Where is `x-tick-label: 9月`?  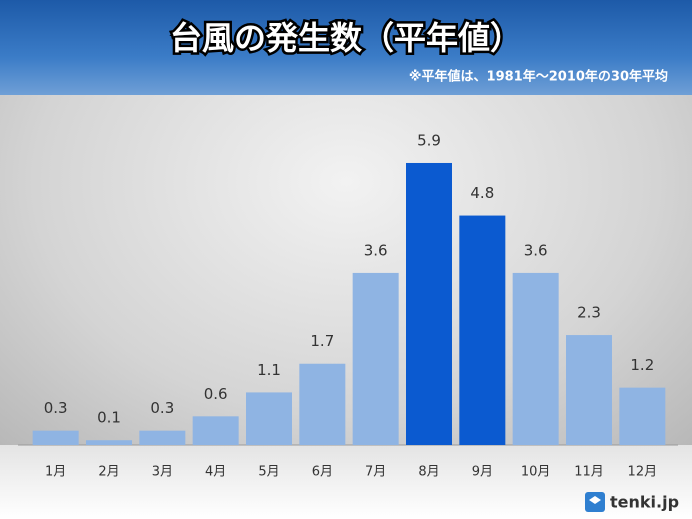
x-tick-label: 9月 is located at coordinates (482, 472).